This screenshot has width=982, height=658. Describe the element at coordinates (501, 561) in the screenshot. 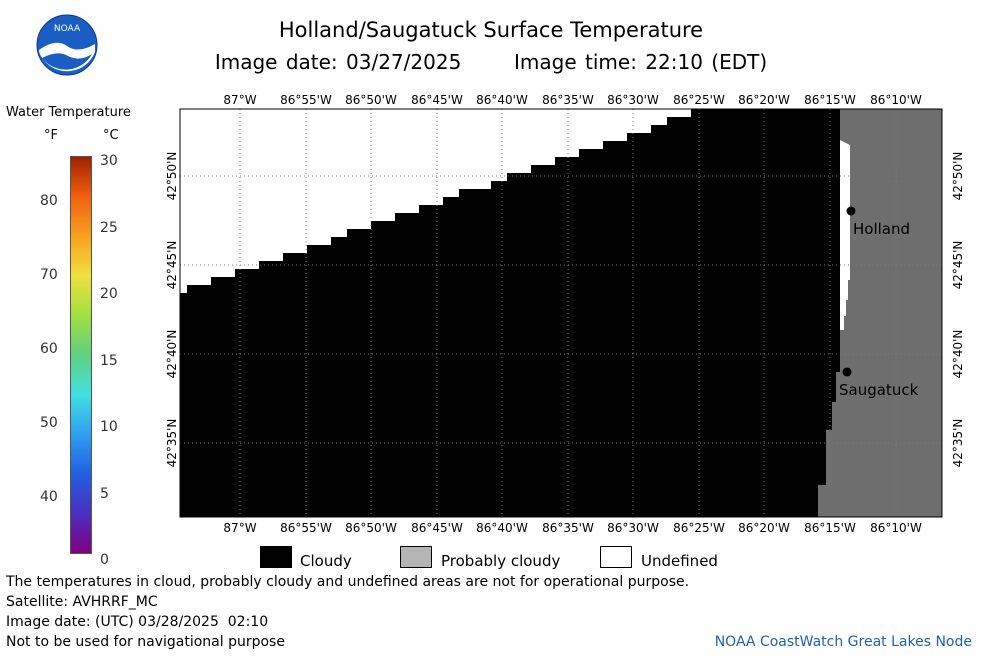

I see `legend-label-probably-cloudy: Probably cloudy` at that location.